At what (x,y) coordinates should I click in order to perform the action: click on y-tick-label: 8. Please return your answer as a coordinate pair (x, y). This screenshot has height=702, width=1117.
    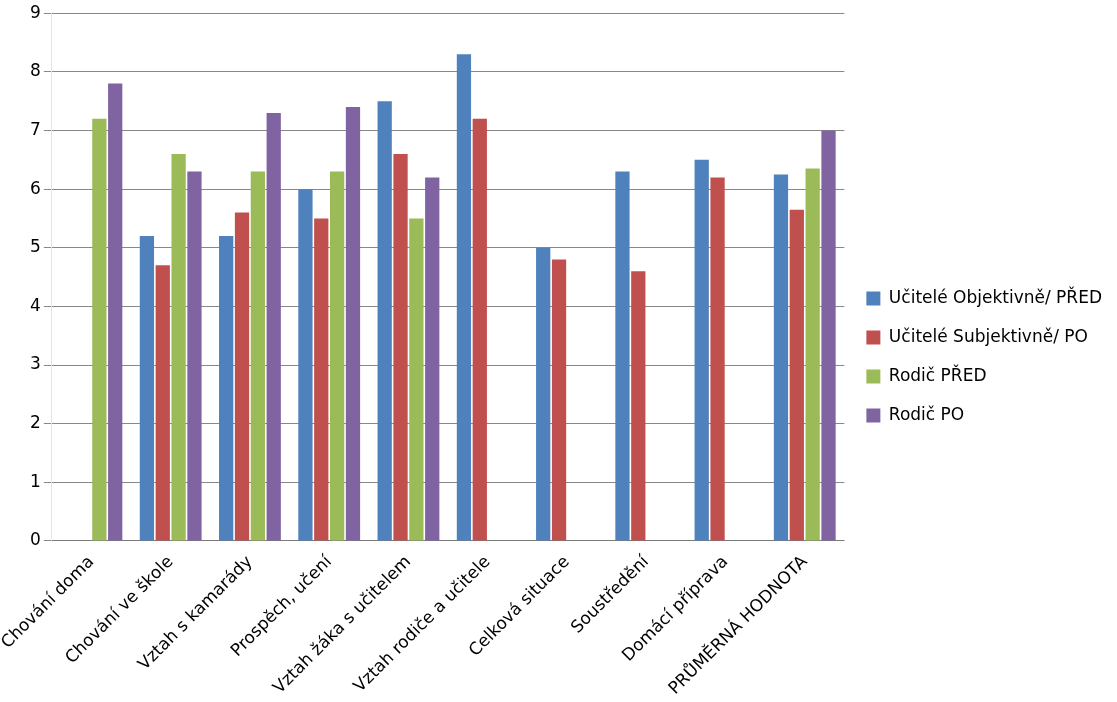
    Looking at the image, I should click on (35, 70).